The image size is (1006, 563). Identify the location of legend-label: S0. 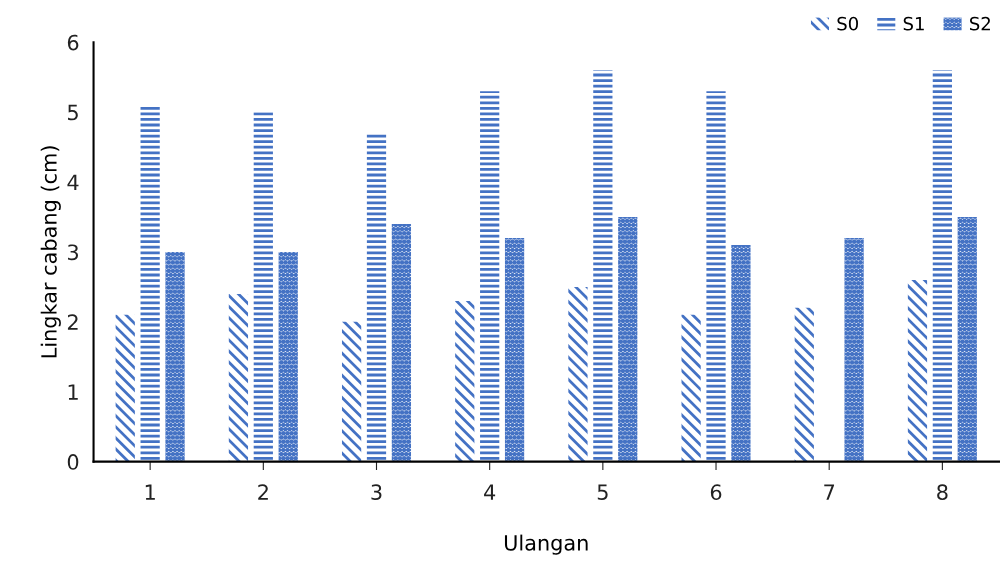
(847, 23).